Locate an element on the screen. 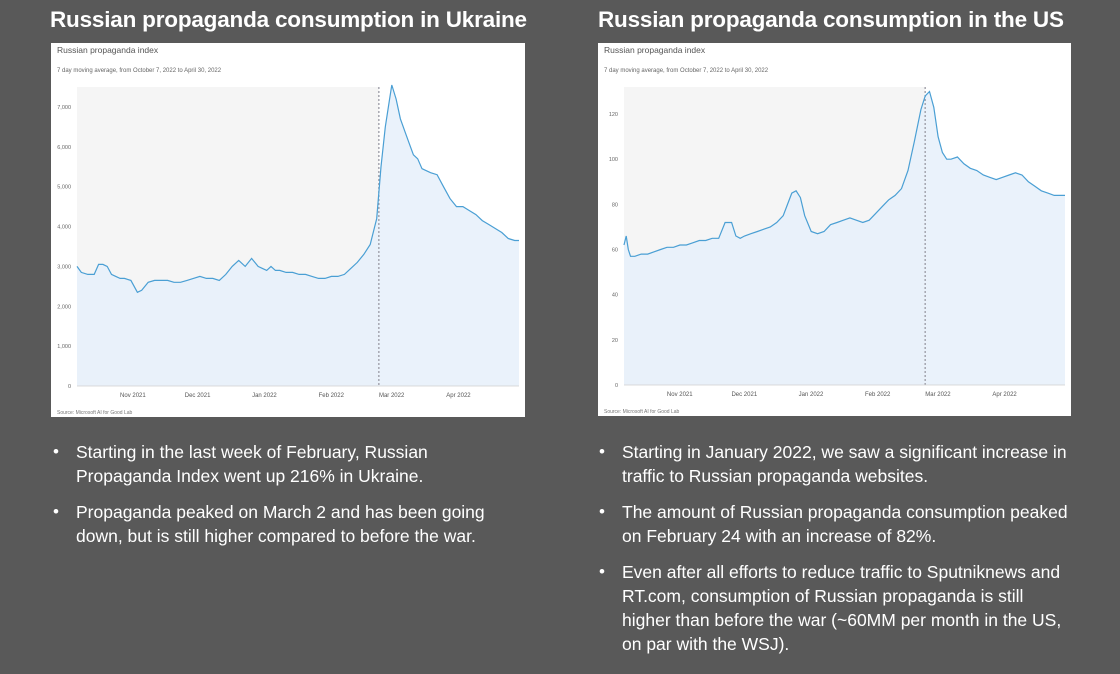 This screenshot has width=1120, height=674. y-tick-label: 120 is located at coordinates (613, 115).